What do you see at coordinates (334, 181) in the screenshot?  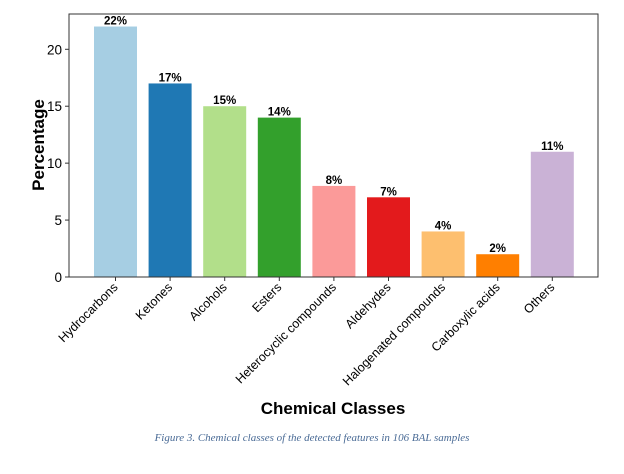 I see `data-label: 8%` at bounding box center [334, 181].